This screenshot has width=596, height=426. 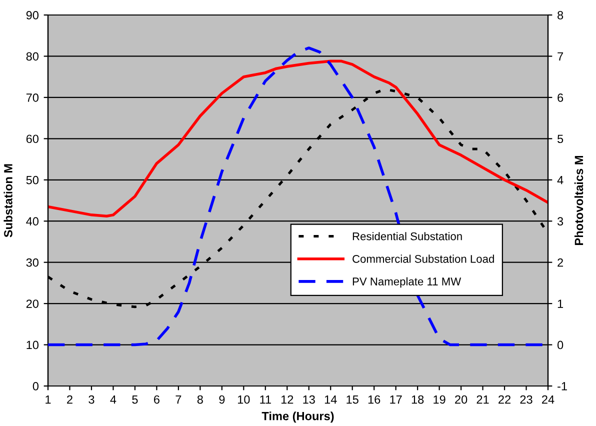 What do you see at coordinates (69, 399) in the screenshot?
I see `x-tick-label: 2` at bounding box center [69, 399].